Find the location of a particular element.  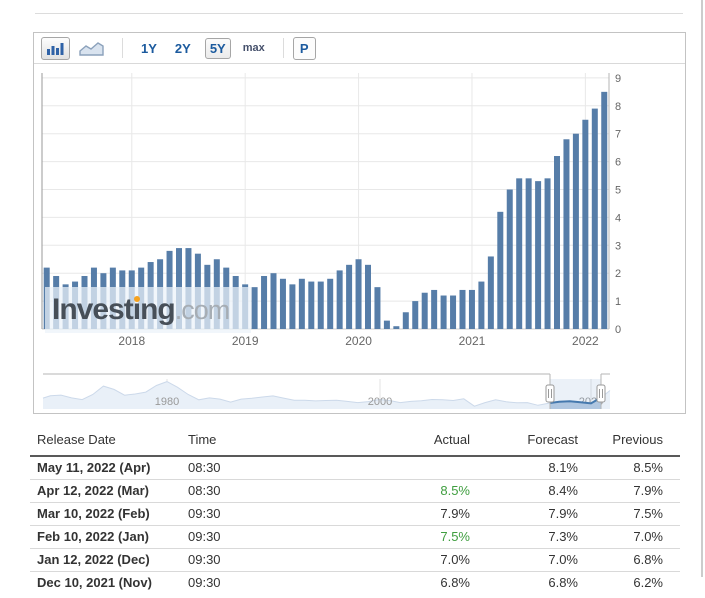

time-cell: 09:30 is located at coordinates (260, 514).